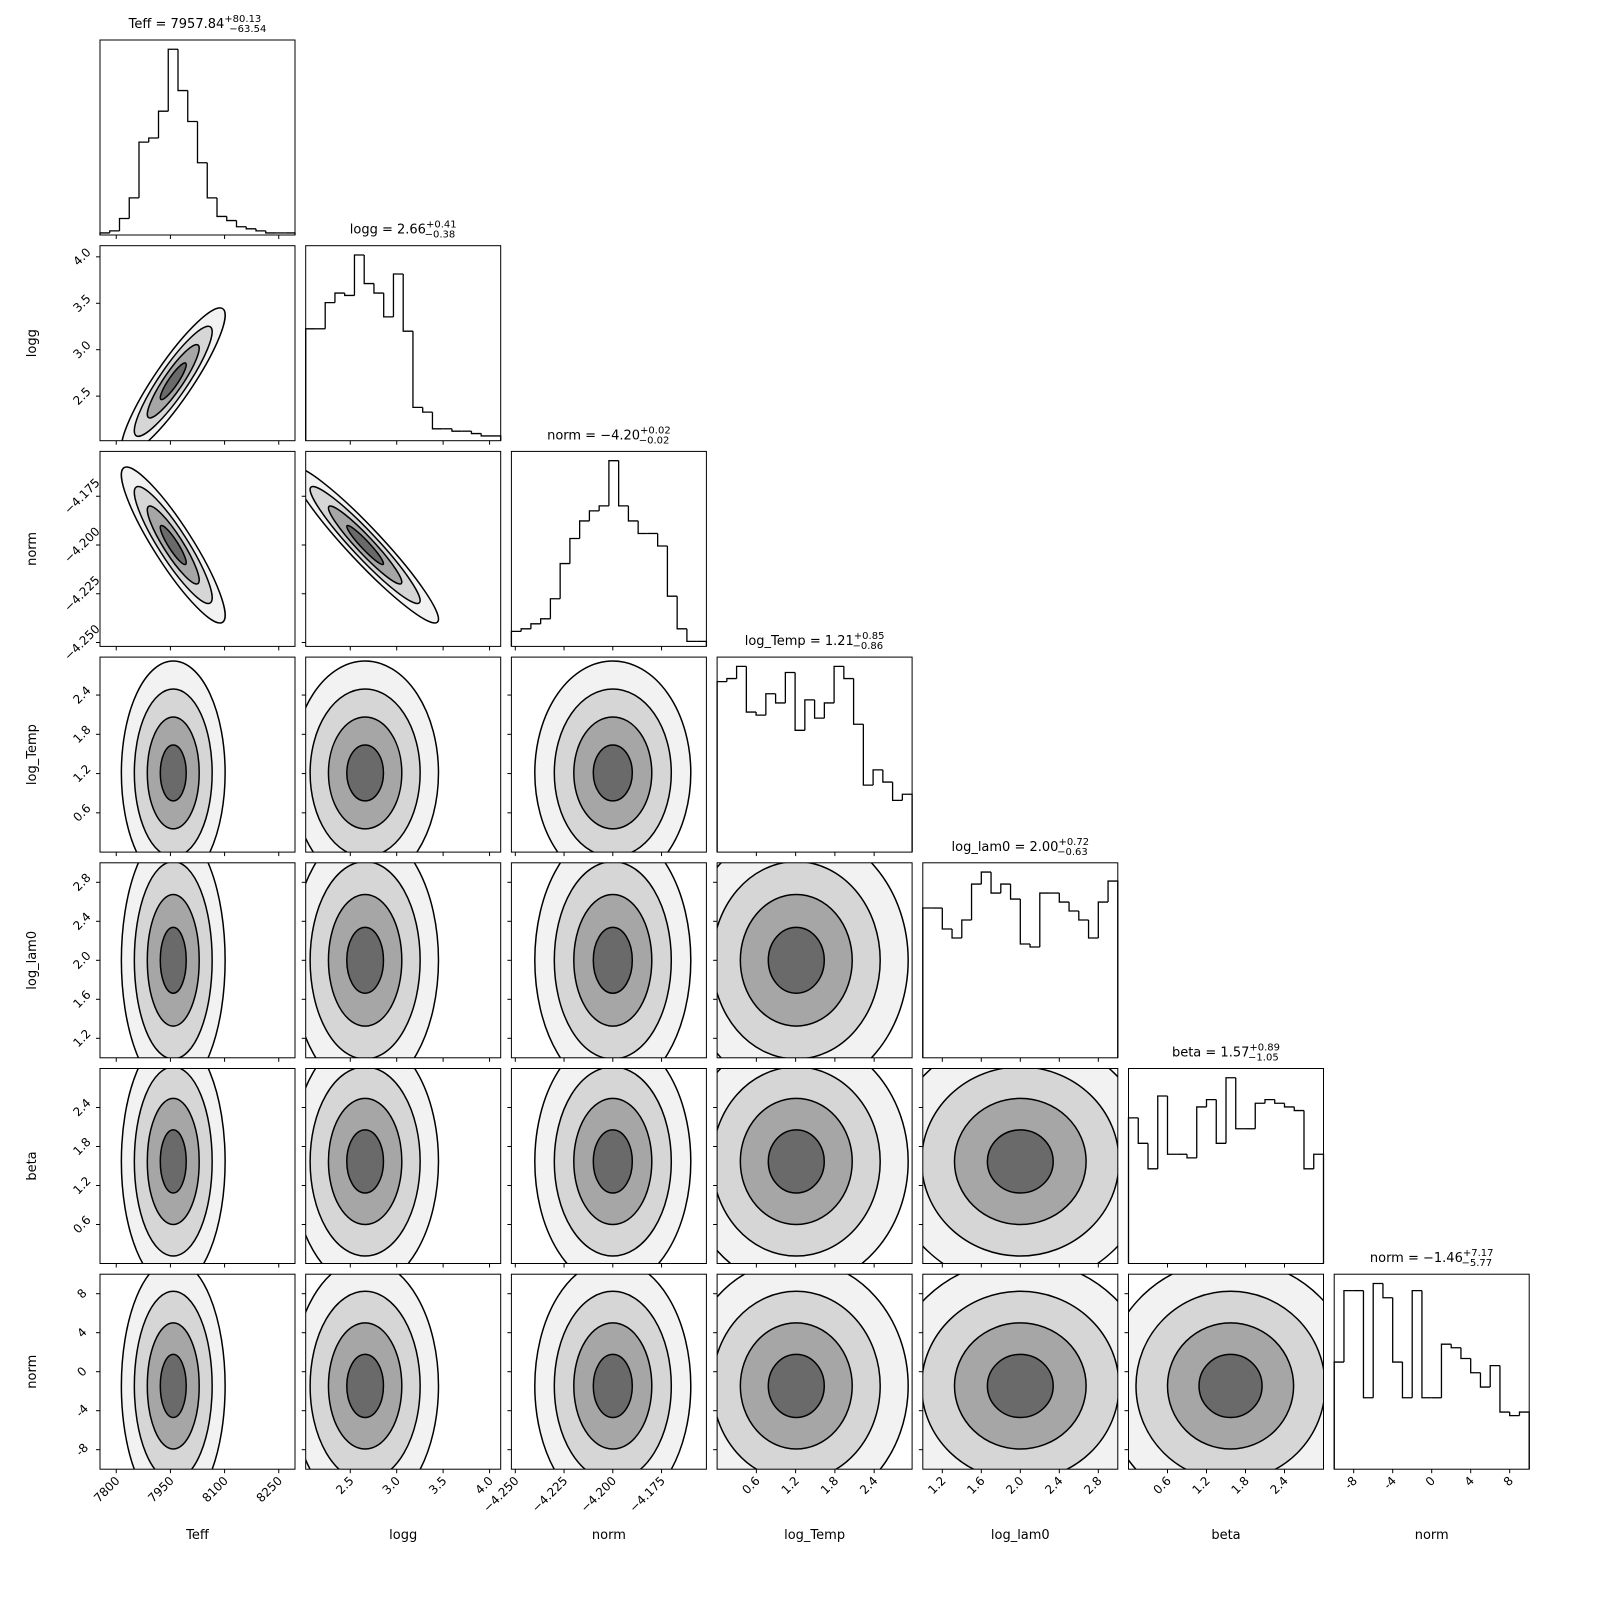 This screenshot has width=1600, height=1600. What do you see at coordinates (269, 1489) in the screenshot?
I see `x-tick-label: 8250` at bounding box center [269, 1489].